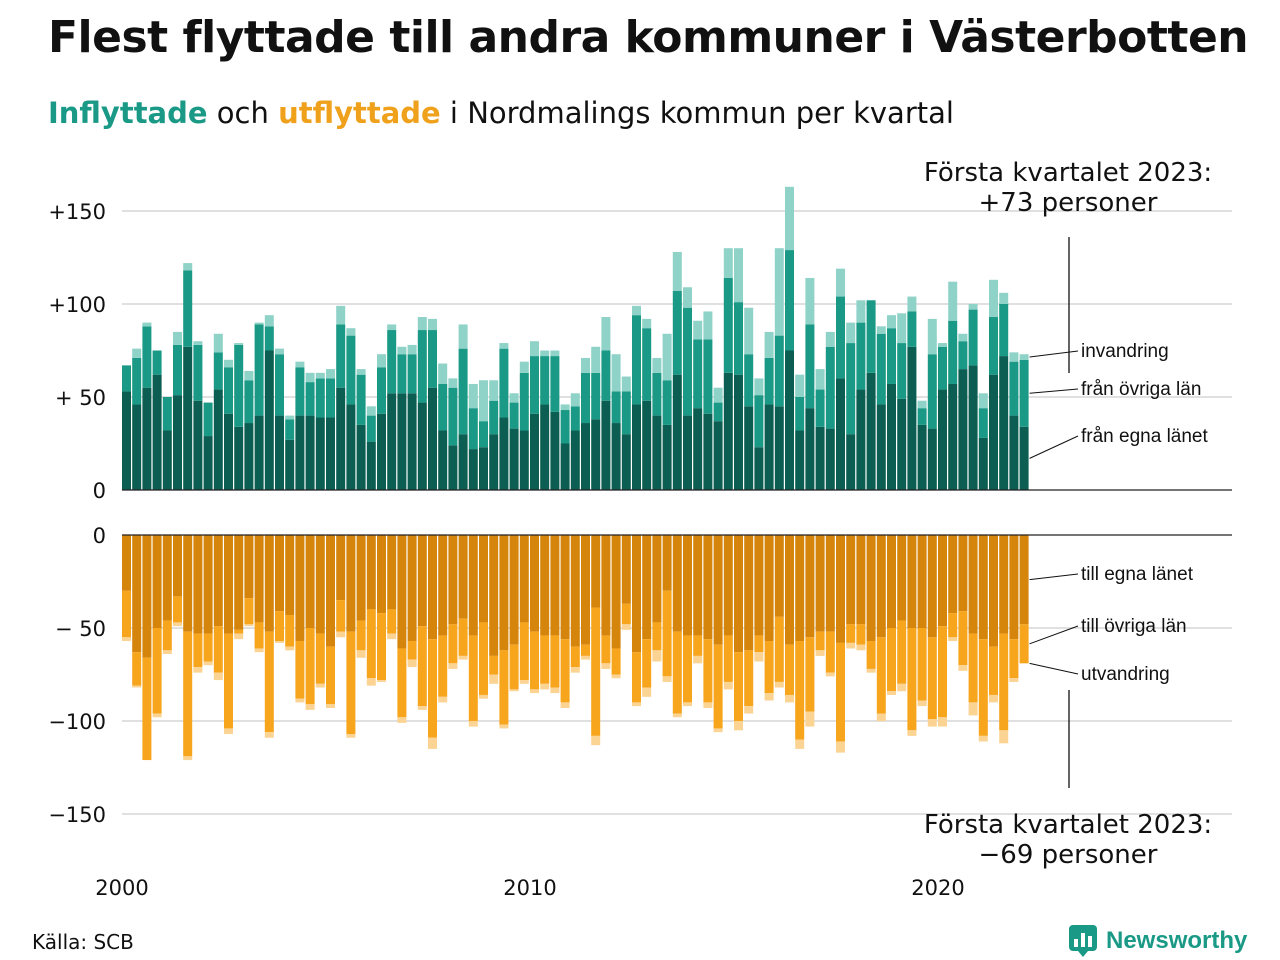 The height and width of the screenshot is (960, 1280). I want to click on top-ytick-label: 0, so click(99, 491).